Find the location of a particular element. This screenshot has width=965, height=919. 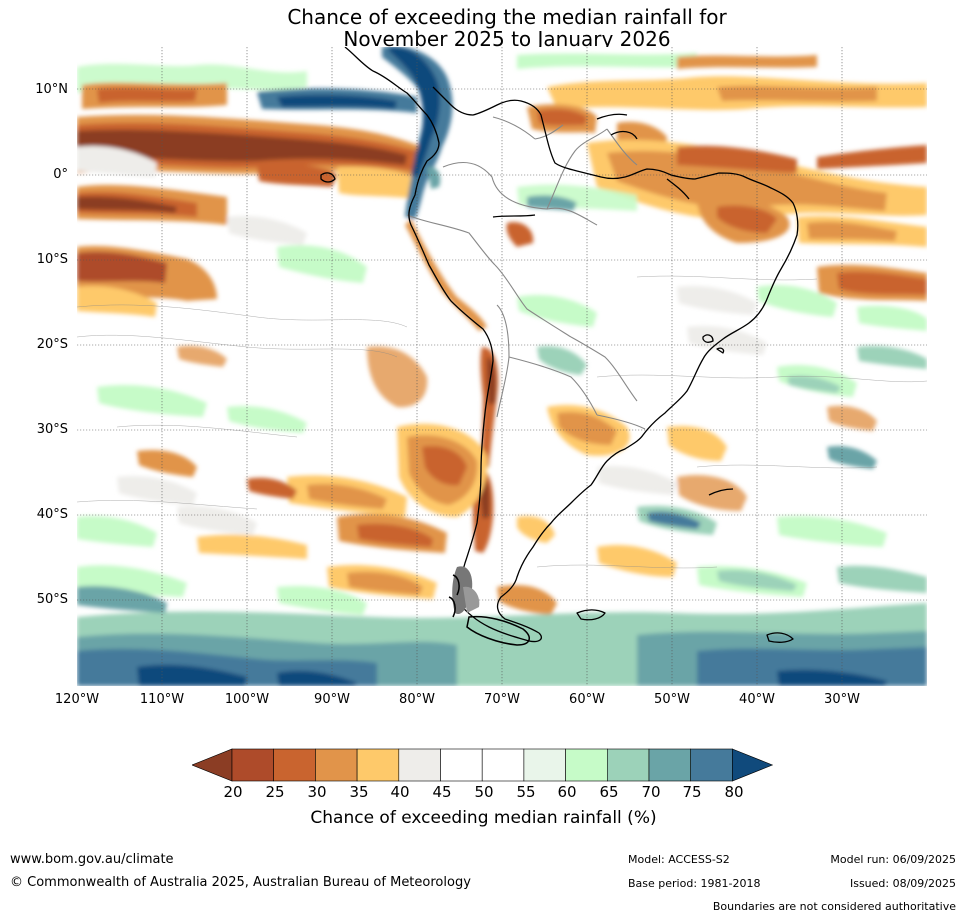

map-title-line2: November 2025 to January 2026 is located at coordinates (507, 39).